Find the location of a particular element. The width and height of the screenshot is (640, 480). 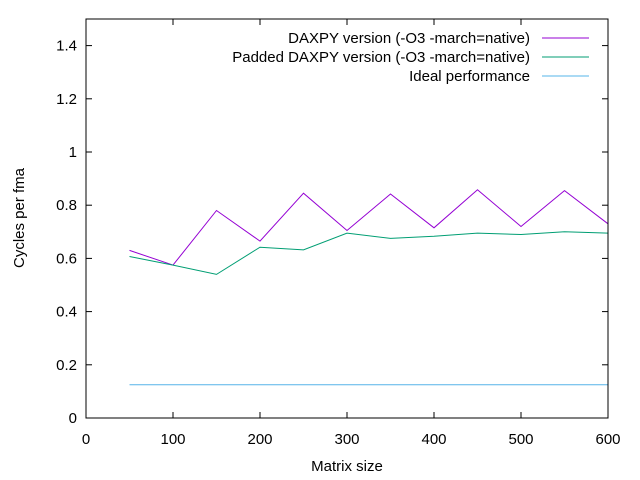

x-tick-label: 200 is located at coordinates (259, 439).